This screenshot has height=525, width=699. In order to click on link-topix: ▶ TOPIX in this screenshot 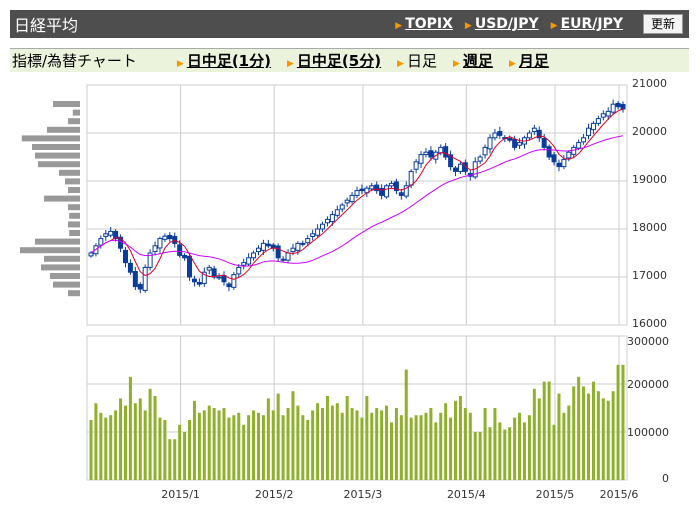, I will do `click(424, 24)`.